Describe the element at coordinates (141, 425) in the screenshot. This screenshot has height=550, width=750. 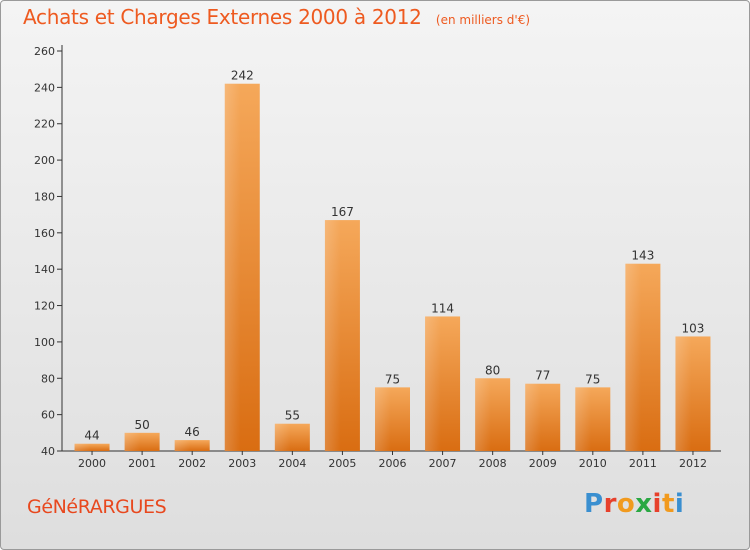
I see `value-label-2001: 50` at that location.